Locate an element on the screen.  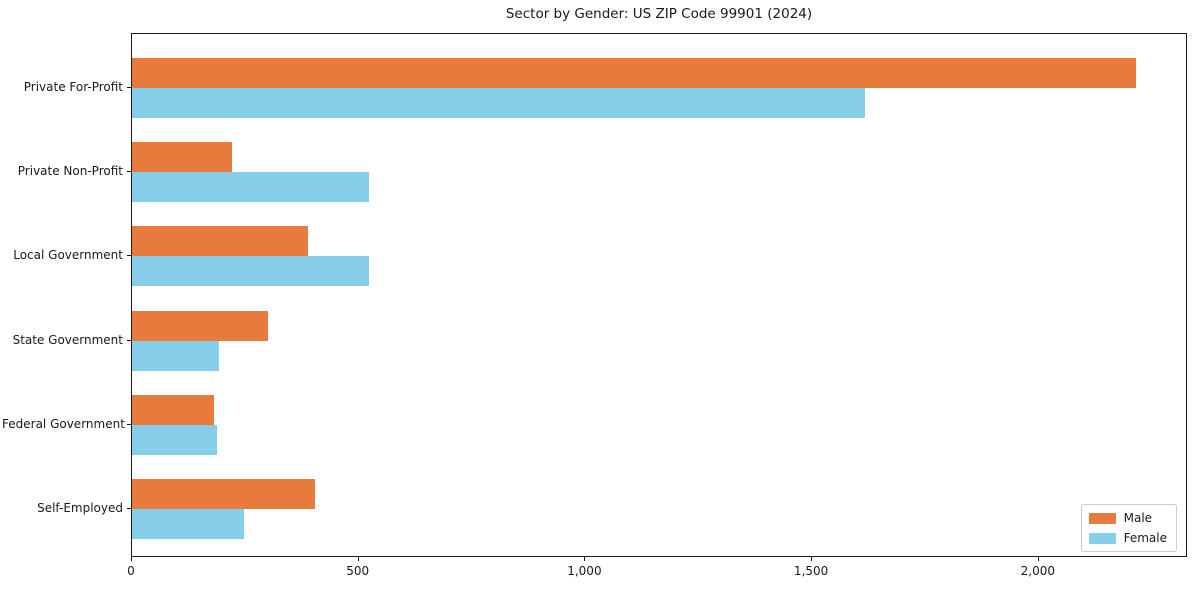
bar-male-self-employed is located at coordinates (223, 494).